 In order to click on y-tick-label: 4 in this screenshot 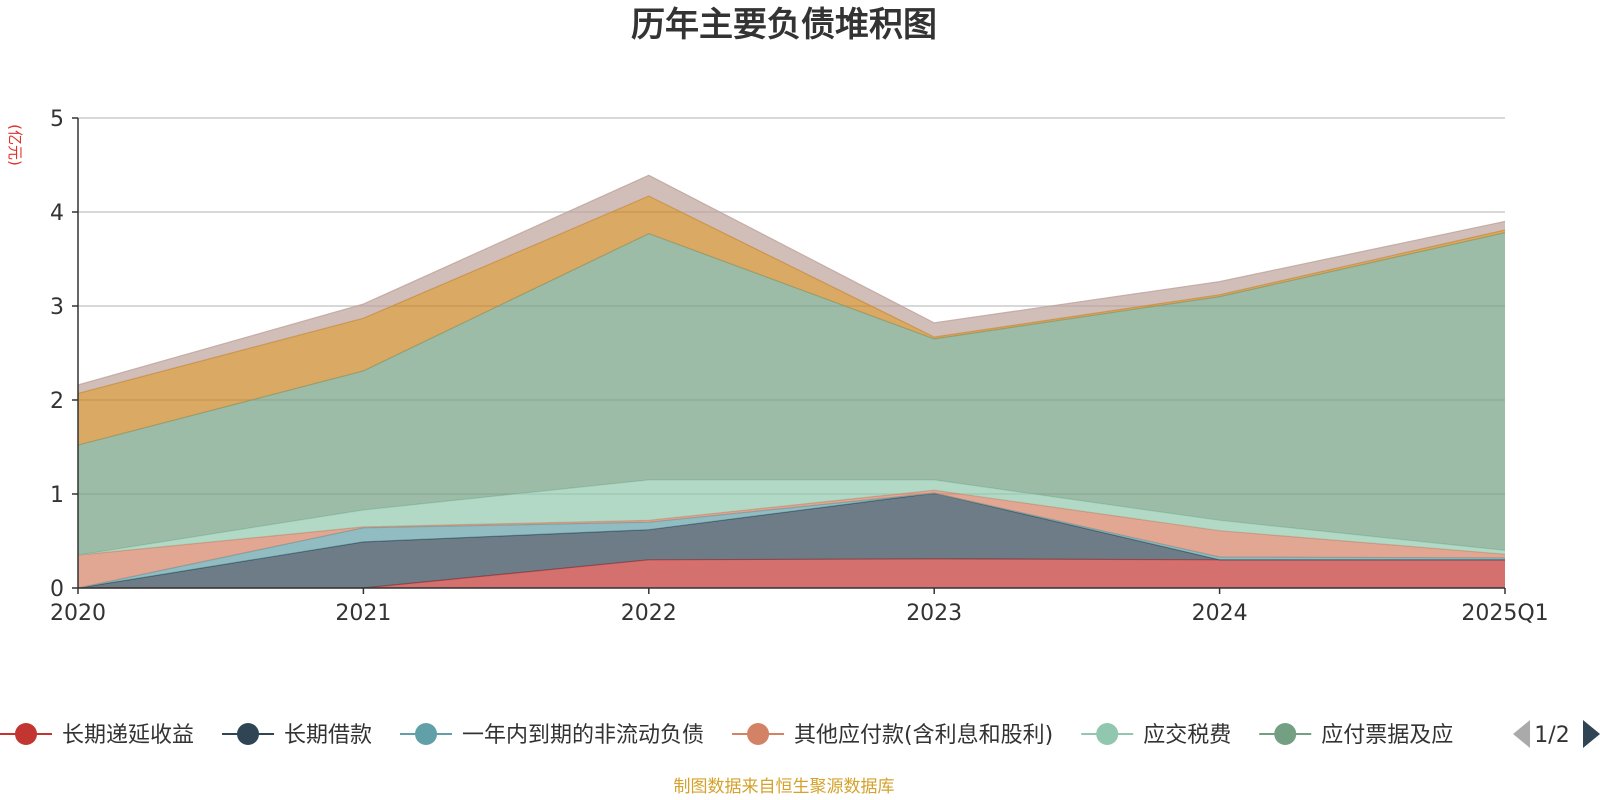, I will do `click(57, 213)`.